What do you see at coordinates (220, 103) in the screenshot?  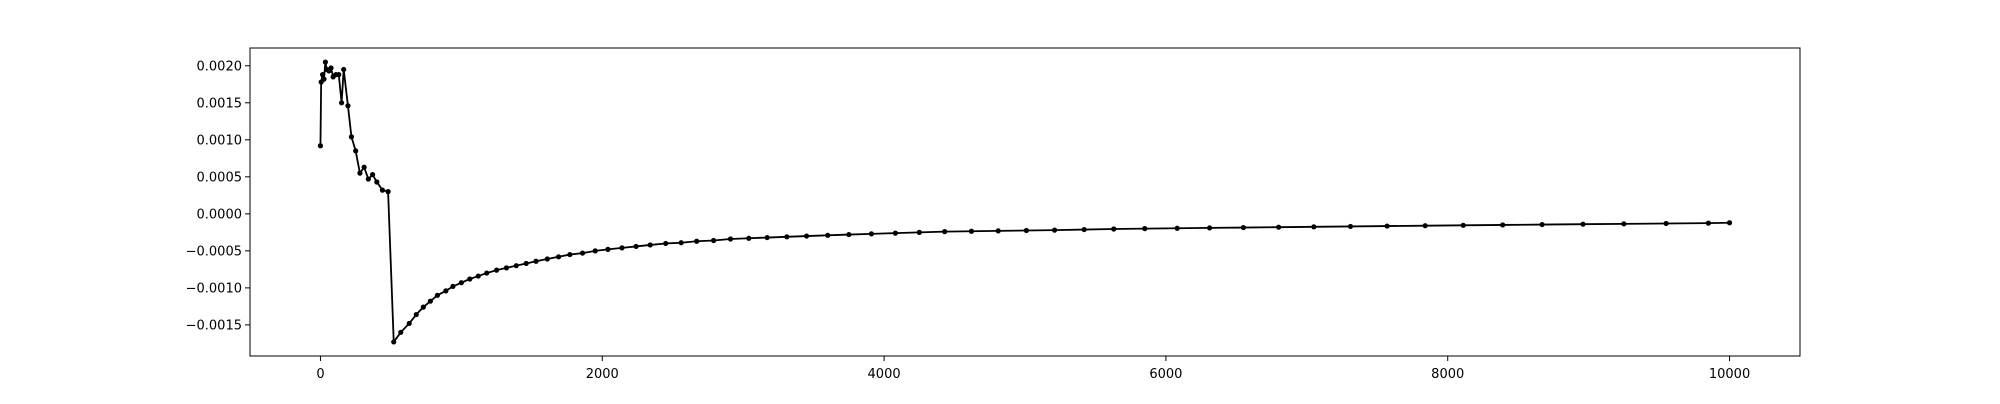 I see `y-tick-label: 0.0015` at bounding box center [220, 103].